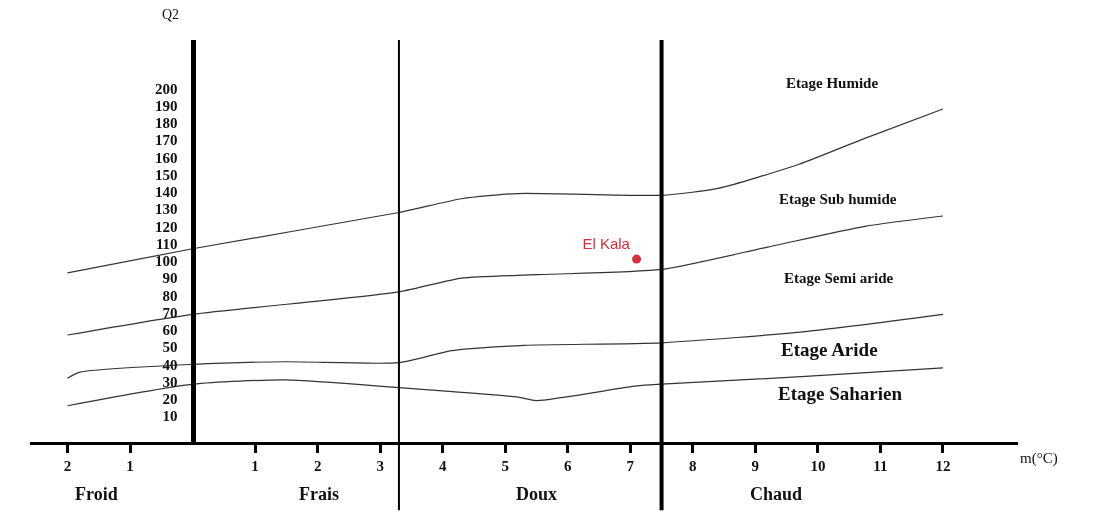  Describe the element at coordinates (96, 494) in the screenshot. I see `text: Froid` at that location.